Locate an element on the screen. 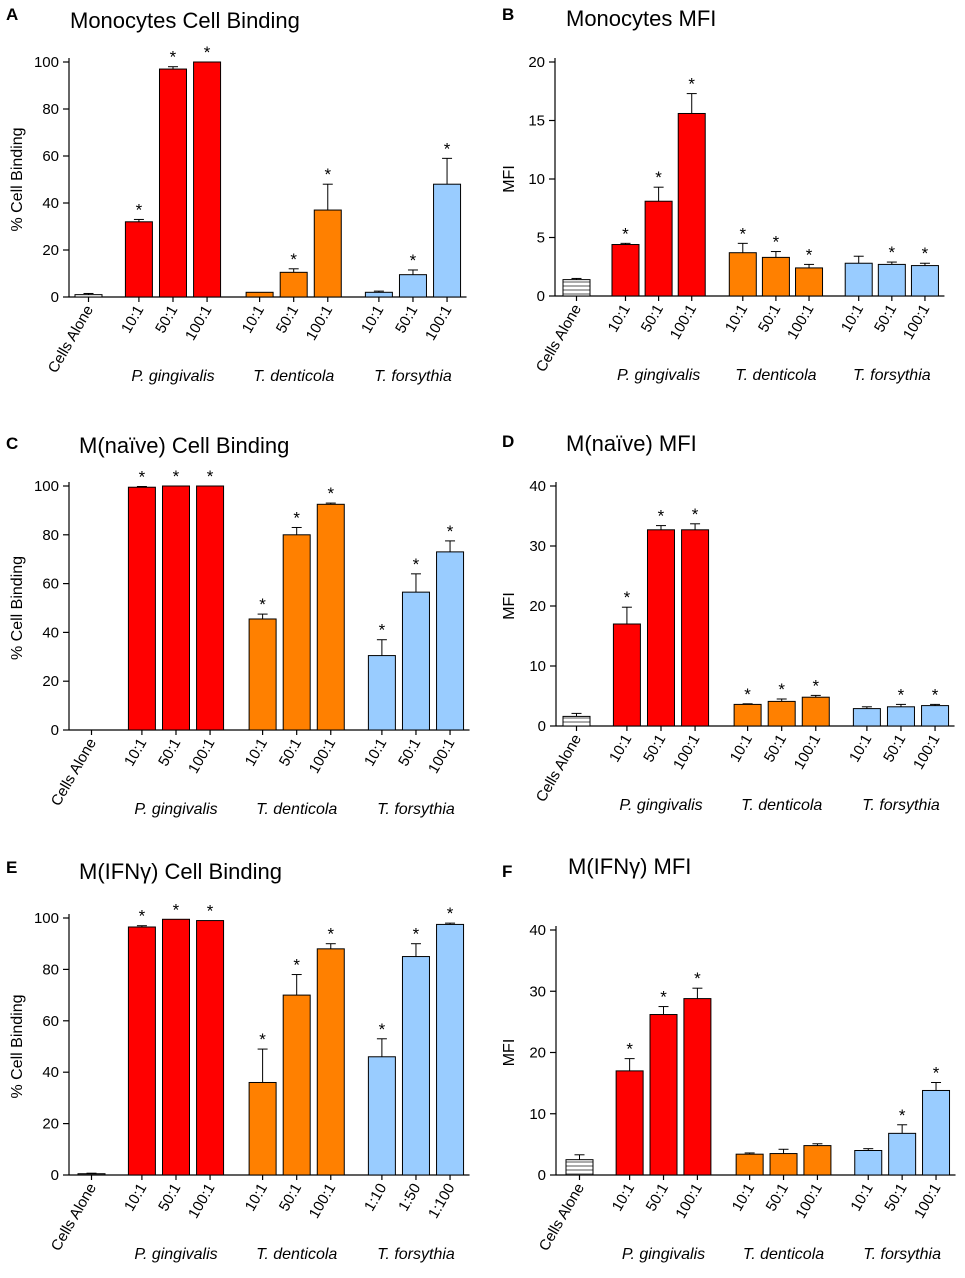 This screenshot has height=1278, width=965. y-tick-label: 15 is located at coordinates (536, 121).